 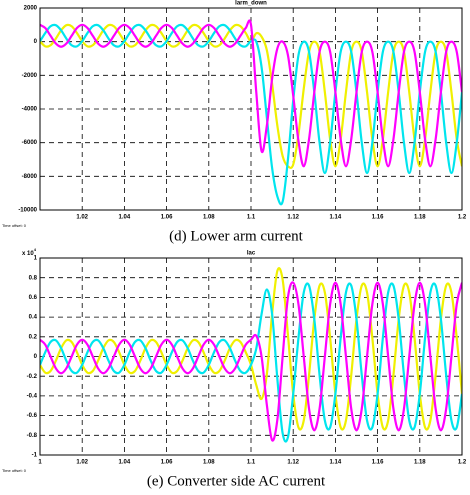 What do you see at coordinates (236, 481) in the screenshot?
I see `caption: (e) Converter side AC current` at bounding box center [236, 481].